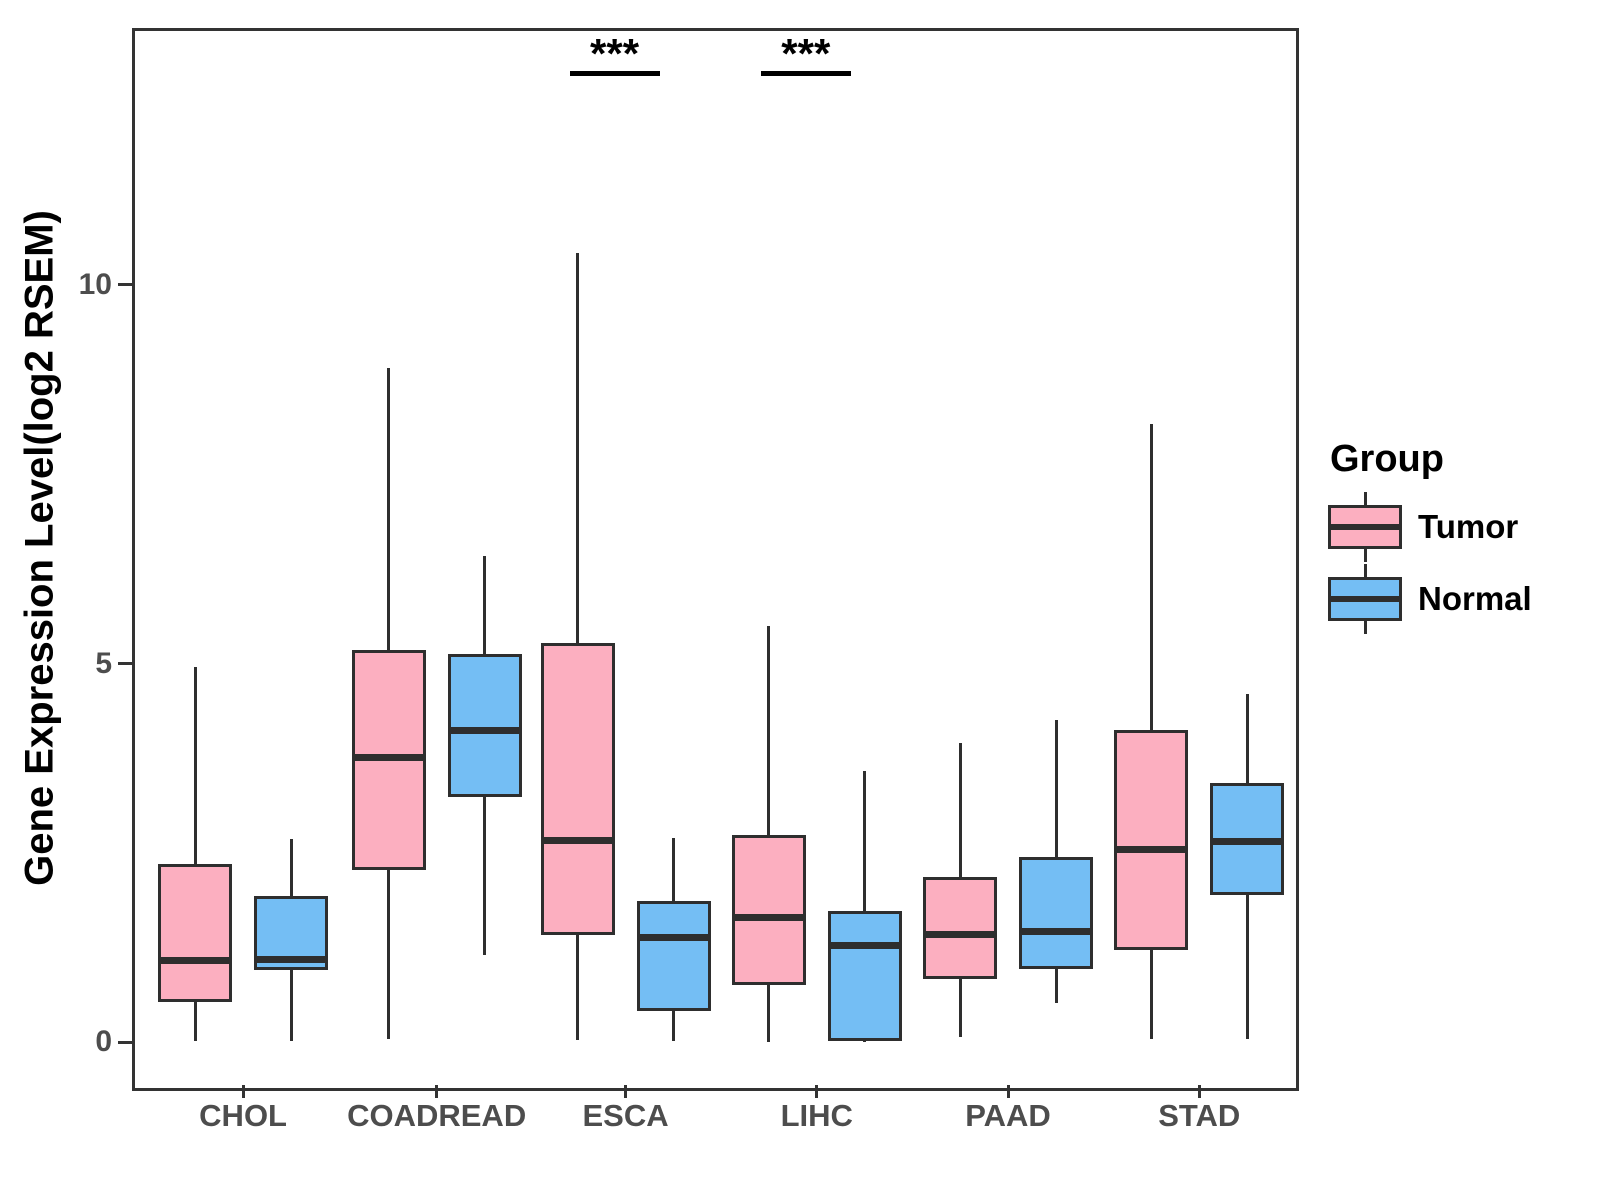  I want to click on median-normal-paad, so click(1056, 931).